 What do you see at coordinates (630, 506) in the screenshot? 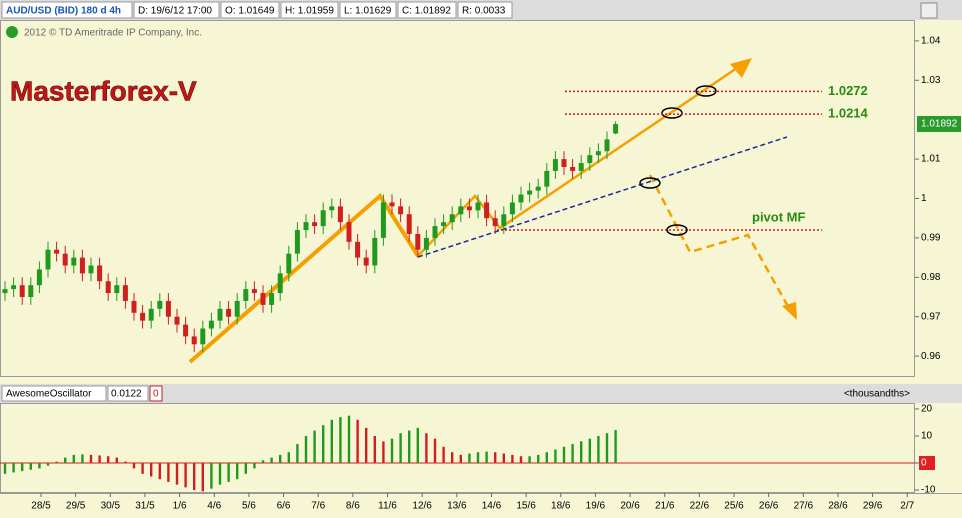
I see `x-tick-label: 20/6` at bounding box center [630, 506].